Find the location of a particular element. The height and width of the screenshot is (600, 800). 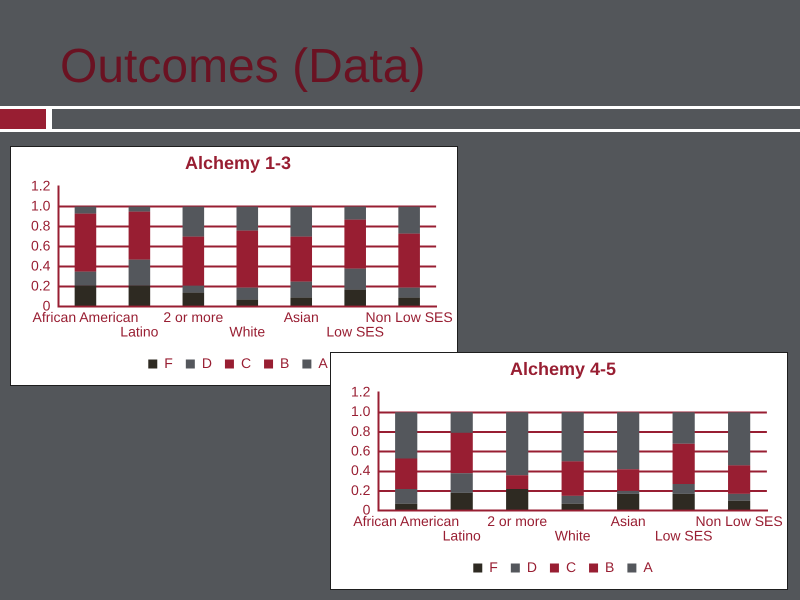

text: Outcomes (Data) is located at coordinates (243, 66).